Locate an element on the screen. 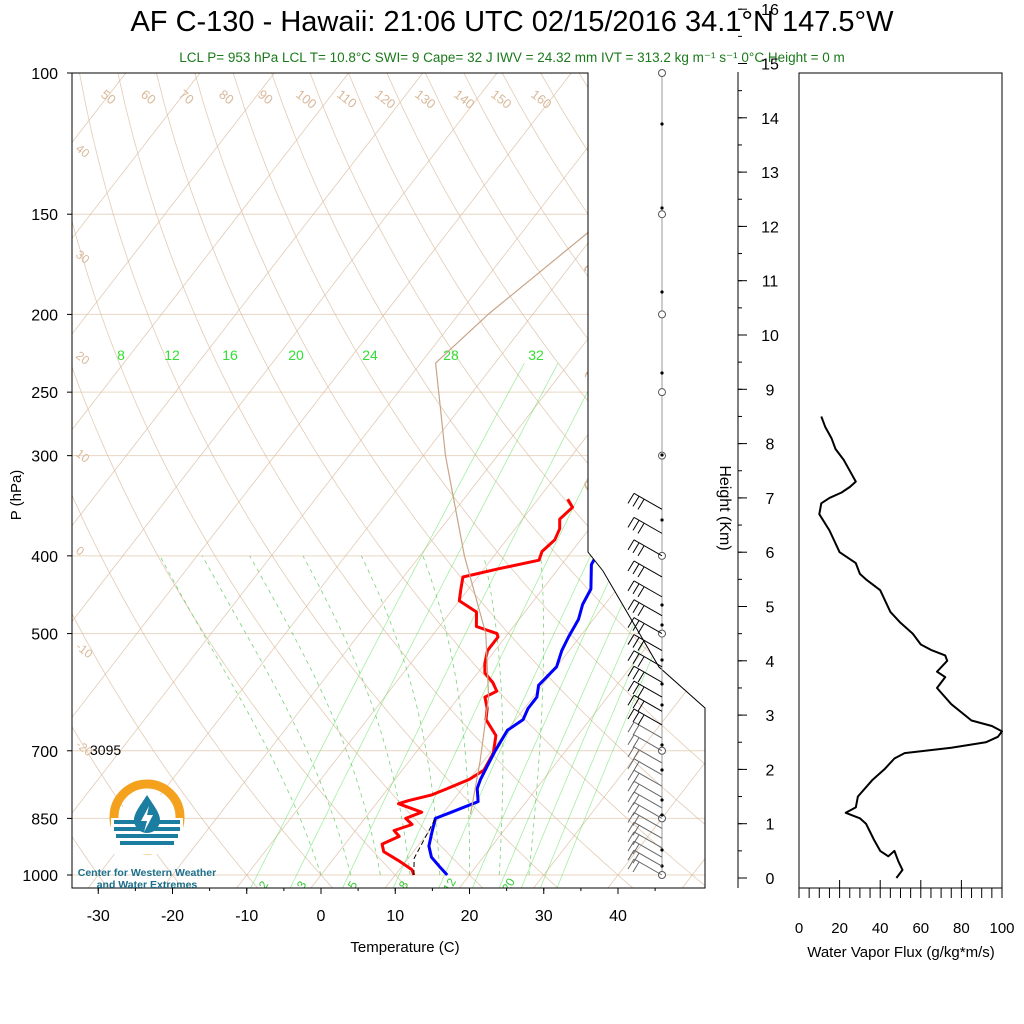 The image size is (1024, 1024). wind-barbs is located at coordinates (646, 474).